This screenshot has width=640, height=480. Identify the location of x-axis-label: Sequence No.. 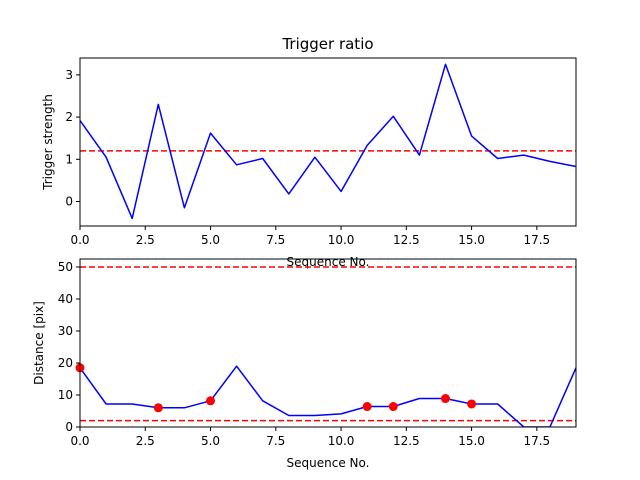
(328, 463).